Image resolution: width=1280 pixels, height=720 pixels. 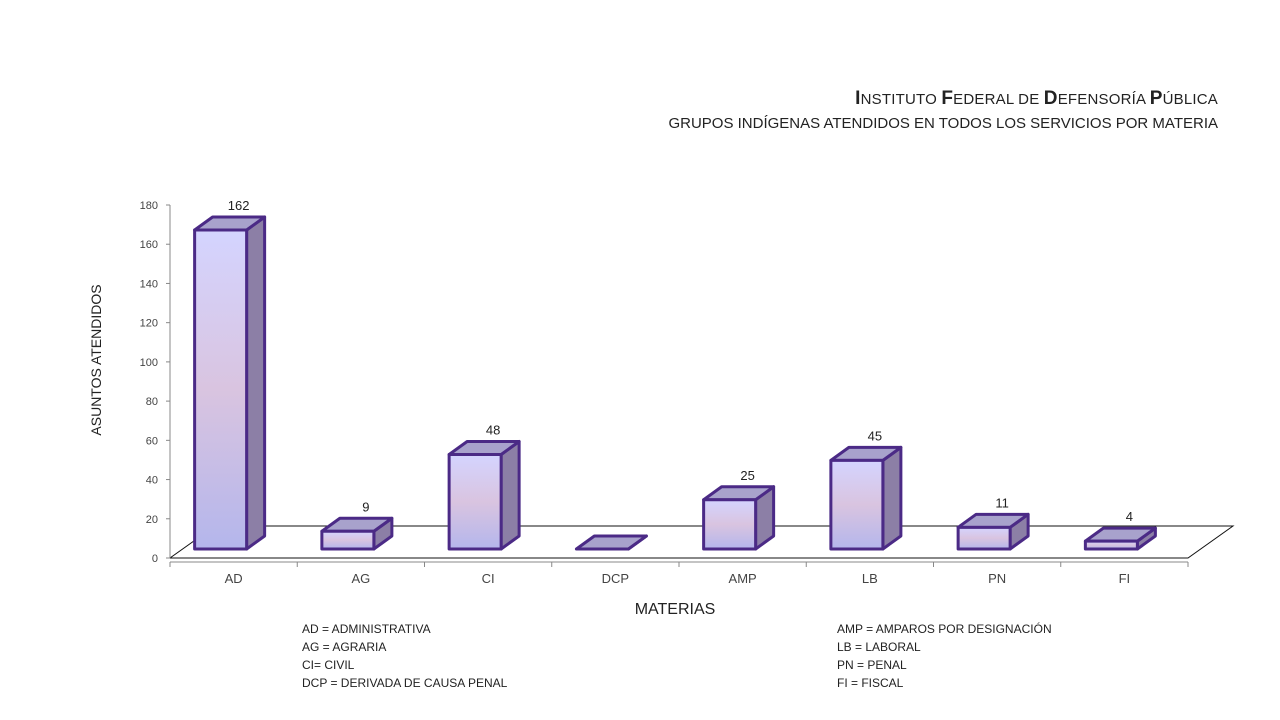 What do you see at coordinates (944, 629) in the screenshot?
I see `legend-item-amp: AMP = AMPAROS POR DESIGNACIÓN` at bounding box center [944, 629].